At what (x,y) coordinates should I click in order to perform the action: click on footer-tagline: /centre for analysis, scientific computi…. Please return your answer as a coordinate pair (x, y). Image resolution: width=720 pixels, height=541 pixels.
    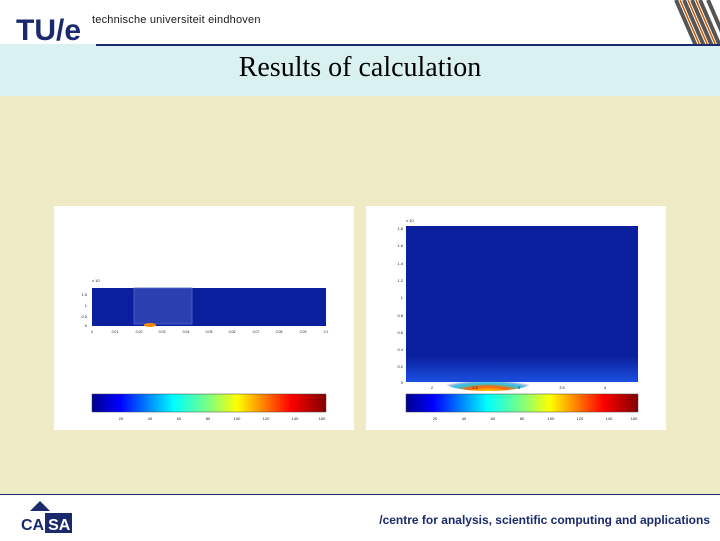
    Looking at the image, I should click on (544, 520).